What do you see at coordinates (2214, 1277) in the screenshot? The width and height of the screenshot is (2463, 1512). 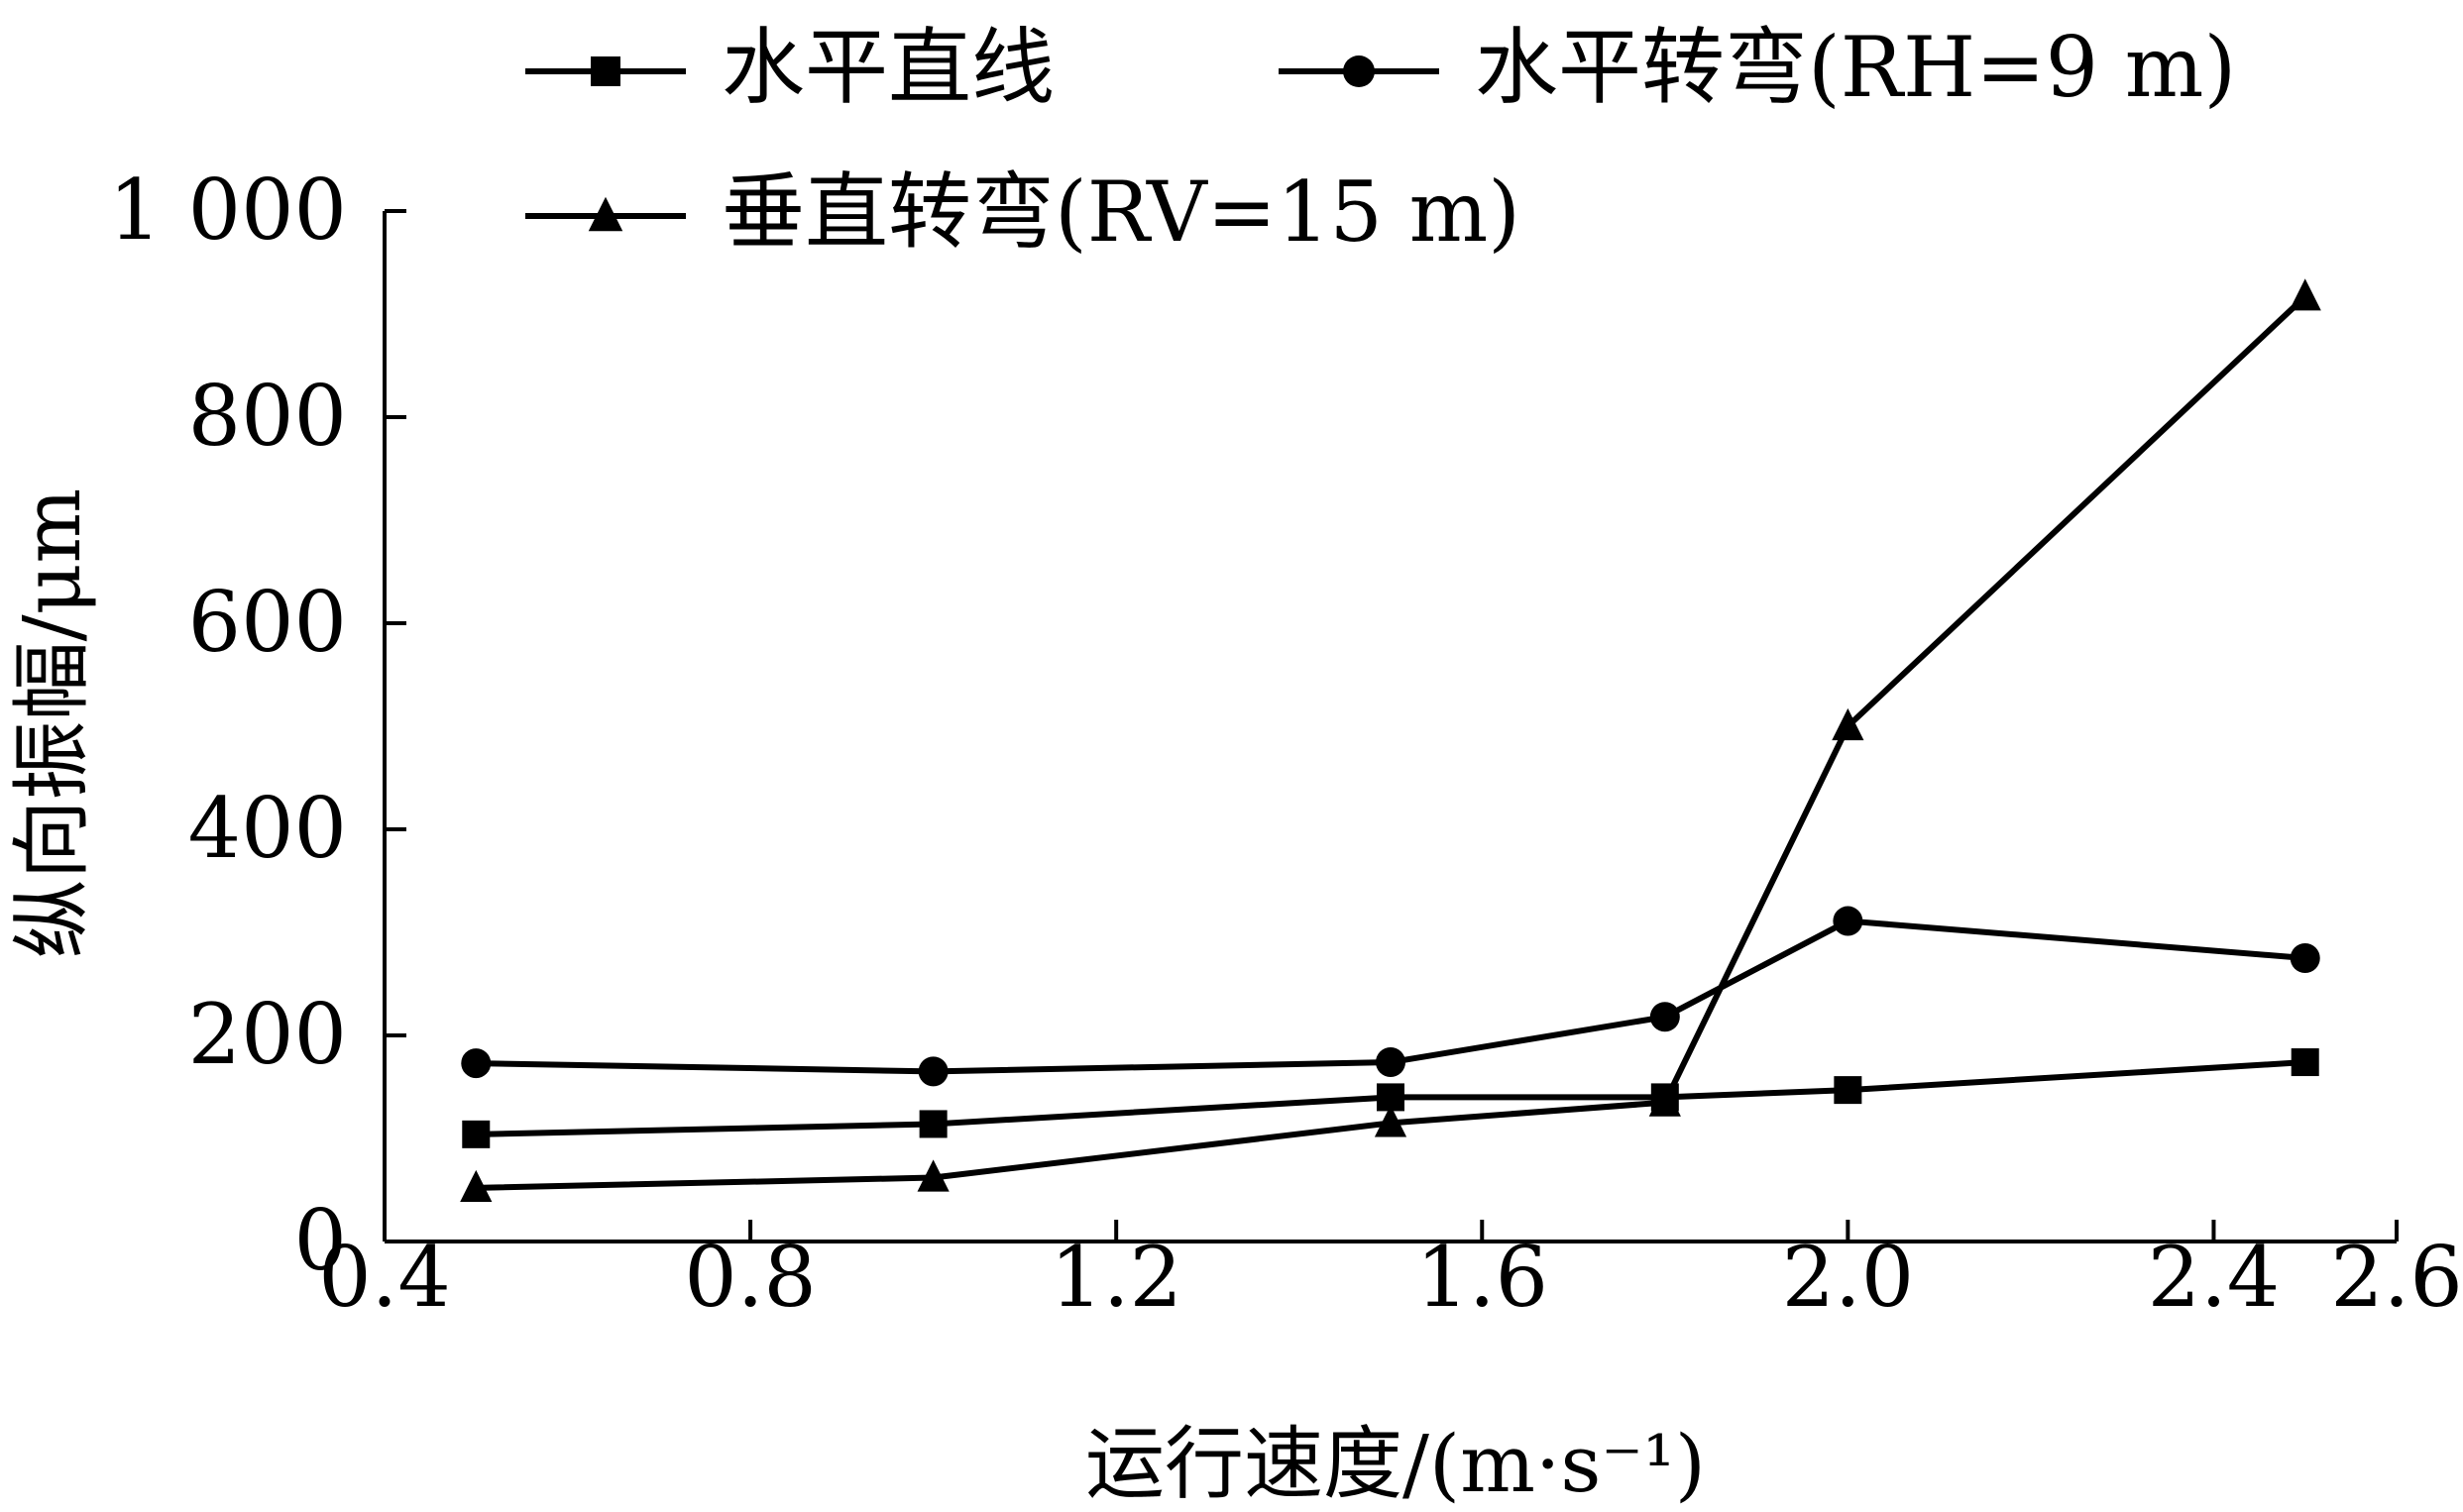 I see `x-tick-label: 2.4` at bounding box center [2214, 1277].